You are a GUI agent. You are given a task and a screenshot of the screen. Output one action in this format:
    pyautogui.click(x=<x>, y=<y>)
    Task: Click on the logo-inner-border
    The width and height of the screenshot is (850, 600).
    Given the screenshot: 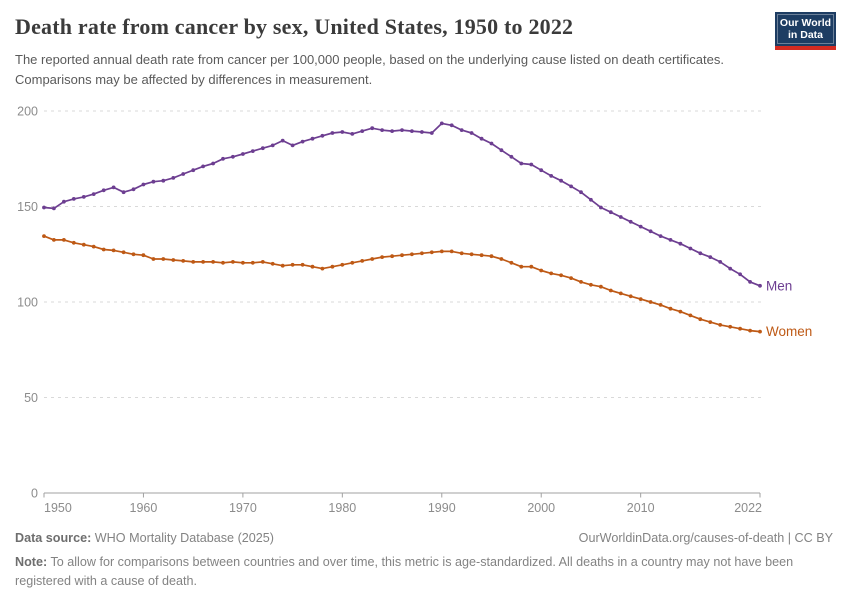 What is the action you would take?
    pyautogui.click(x=805, y=29)
    